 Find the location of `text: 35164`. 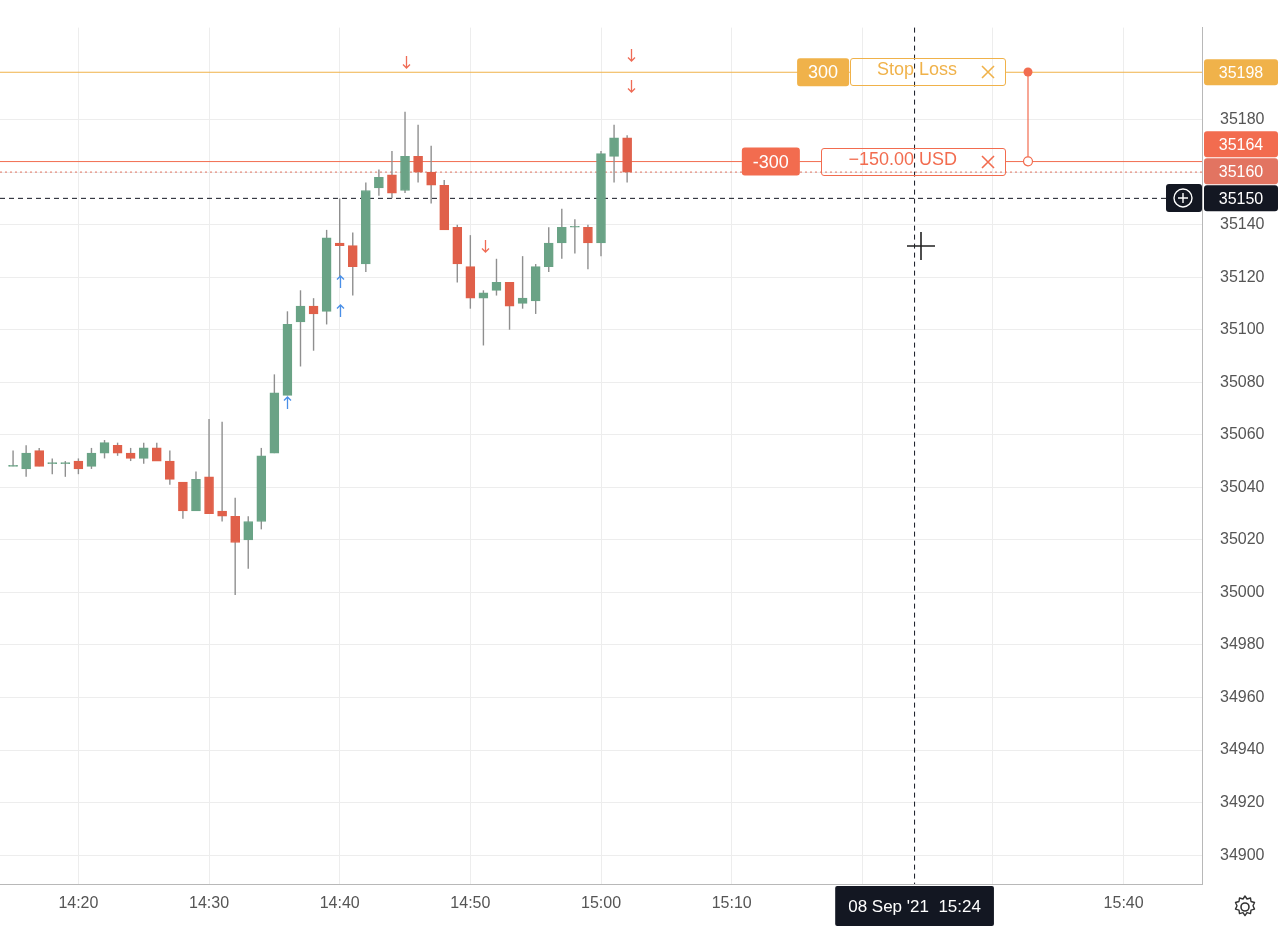

text: 35164 is located at coordinates (1241, 144).